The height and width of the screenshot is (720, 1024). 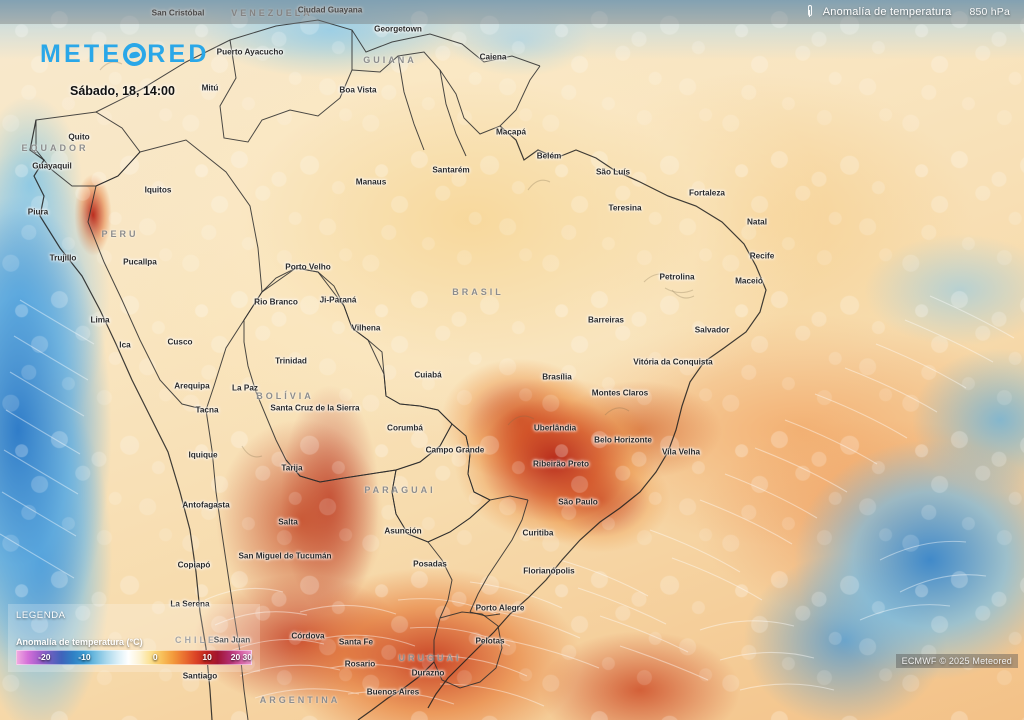 What do you see at coordinates (41, 615) in the screenshot?
I see `legend-heading: LEGENDA` at bounding box center [41, 615].